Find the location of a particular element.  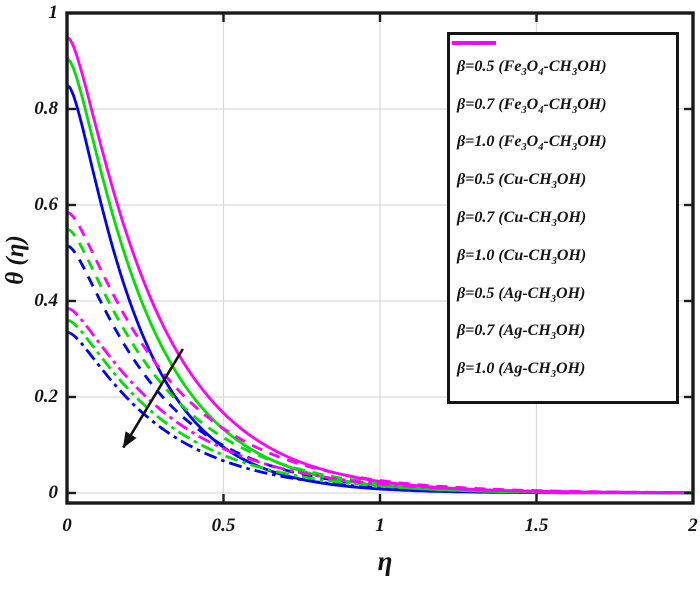

legend-item-label: β=0.7 (Cu-CH3OH) is located at coordinates (522, 219).